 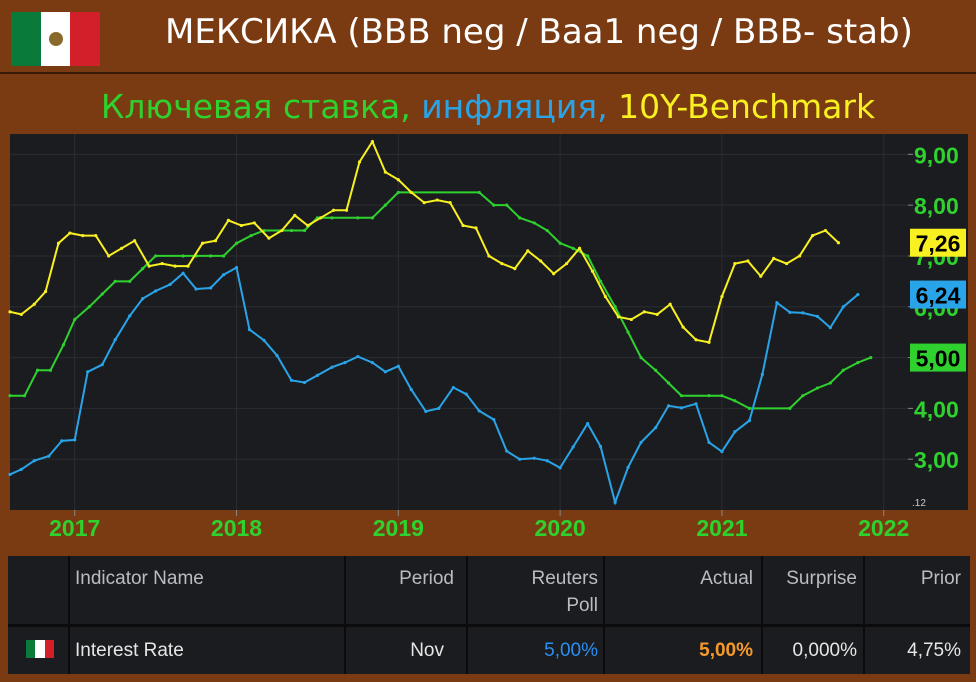 I want to click on last-value-label: 7,26, so click(x=938, y=244).